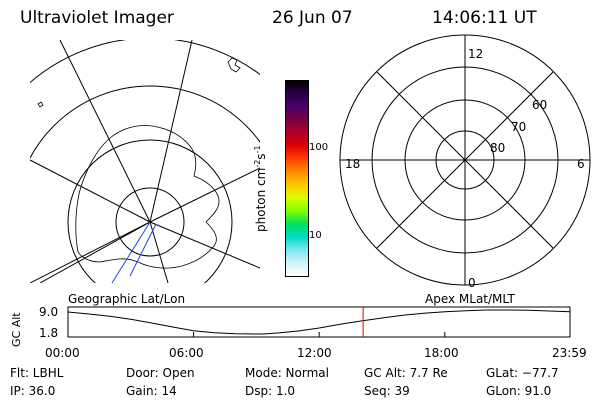  What do you see at coordinates (134, 252) in the screenshot?
I see `terminator-lines` at bounding box center [134, 252].